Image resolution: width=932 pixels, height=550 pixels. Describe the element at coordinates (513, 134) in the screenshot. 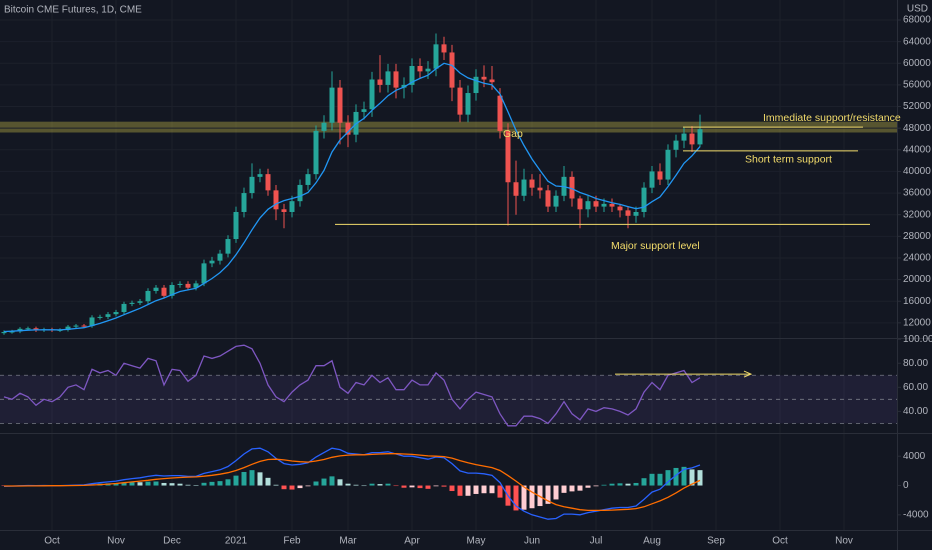

I see `gap-label: Gap` at that location.